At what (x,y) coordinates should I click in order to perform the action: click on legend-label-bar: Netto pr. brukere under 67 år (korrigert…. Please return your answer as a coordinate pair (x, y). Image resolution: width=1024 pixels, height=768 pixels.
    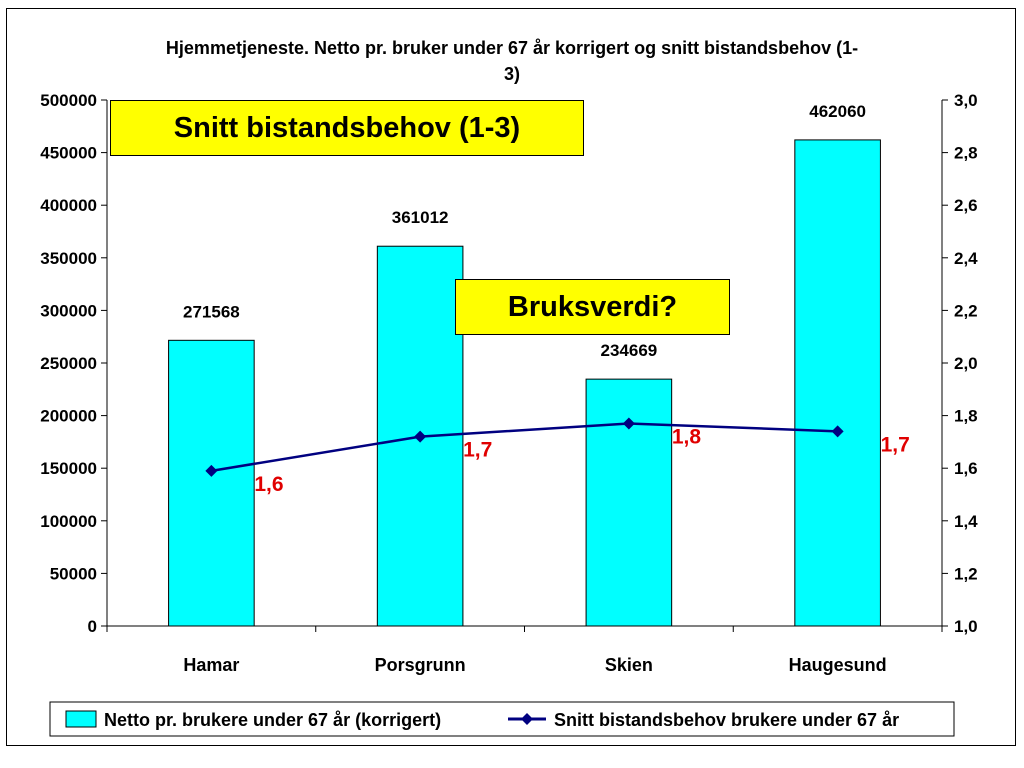
    Looking at the image, I should click on (272, 720).